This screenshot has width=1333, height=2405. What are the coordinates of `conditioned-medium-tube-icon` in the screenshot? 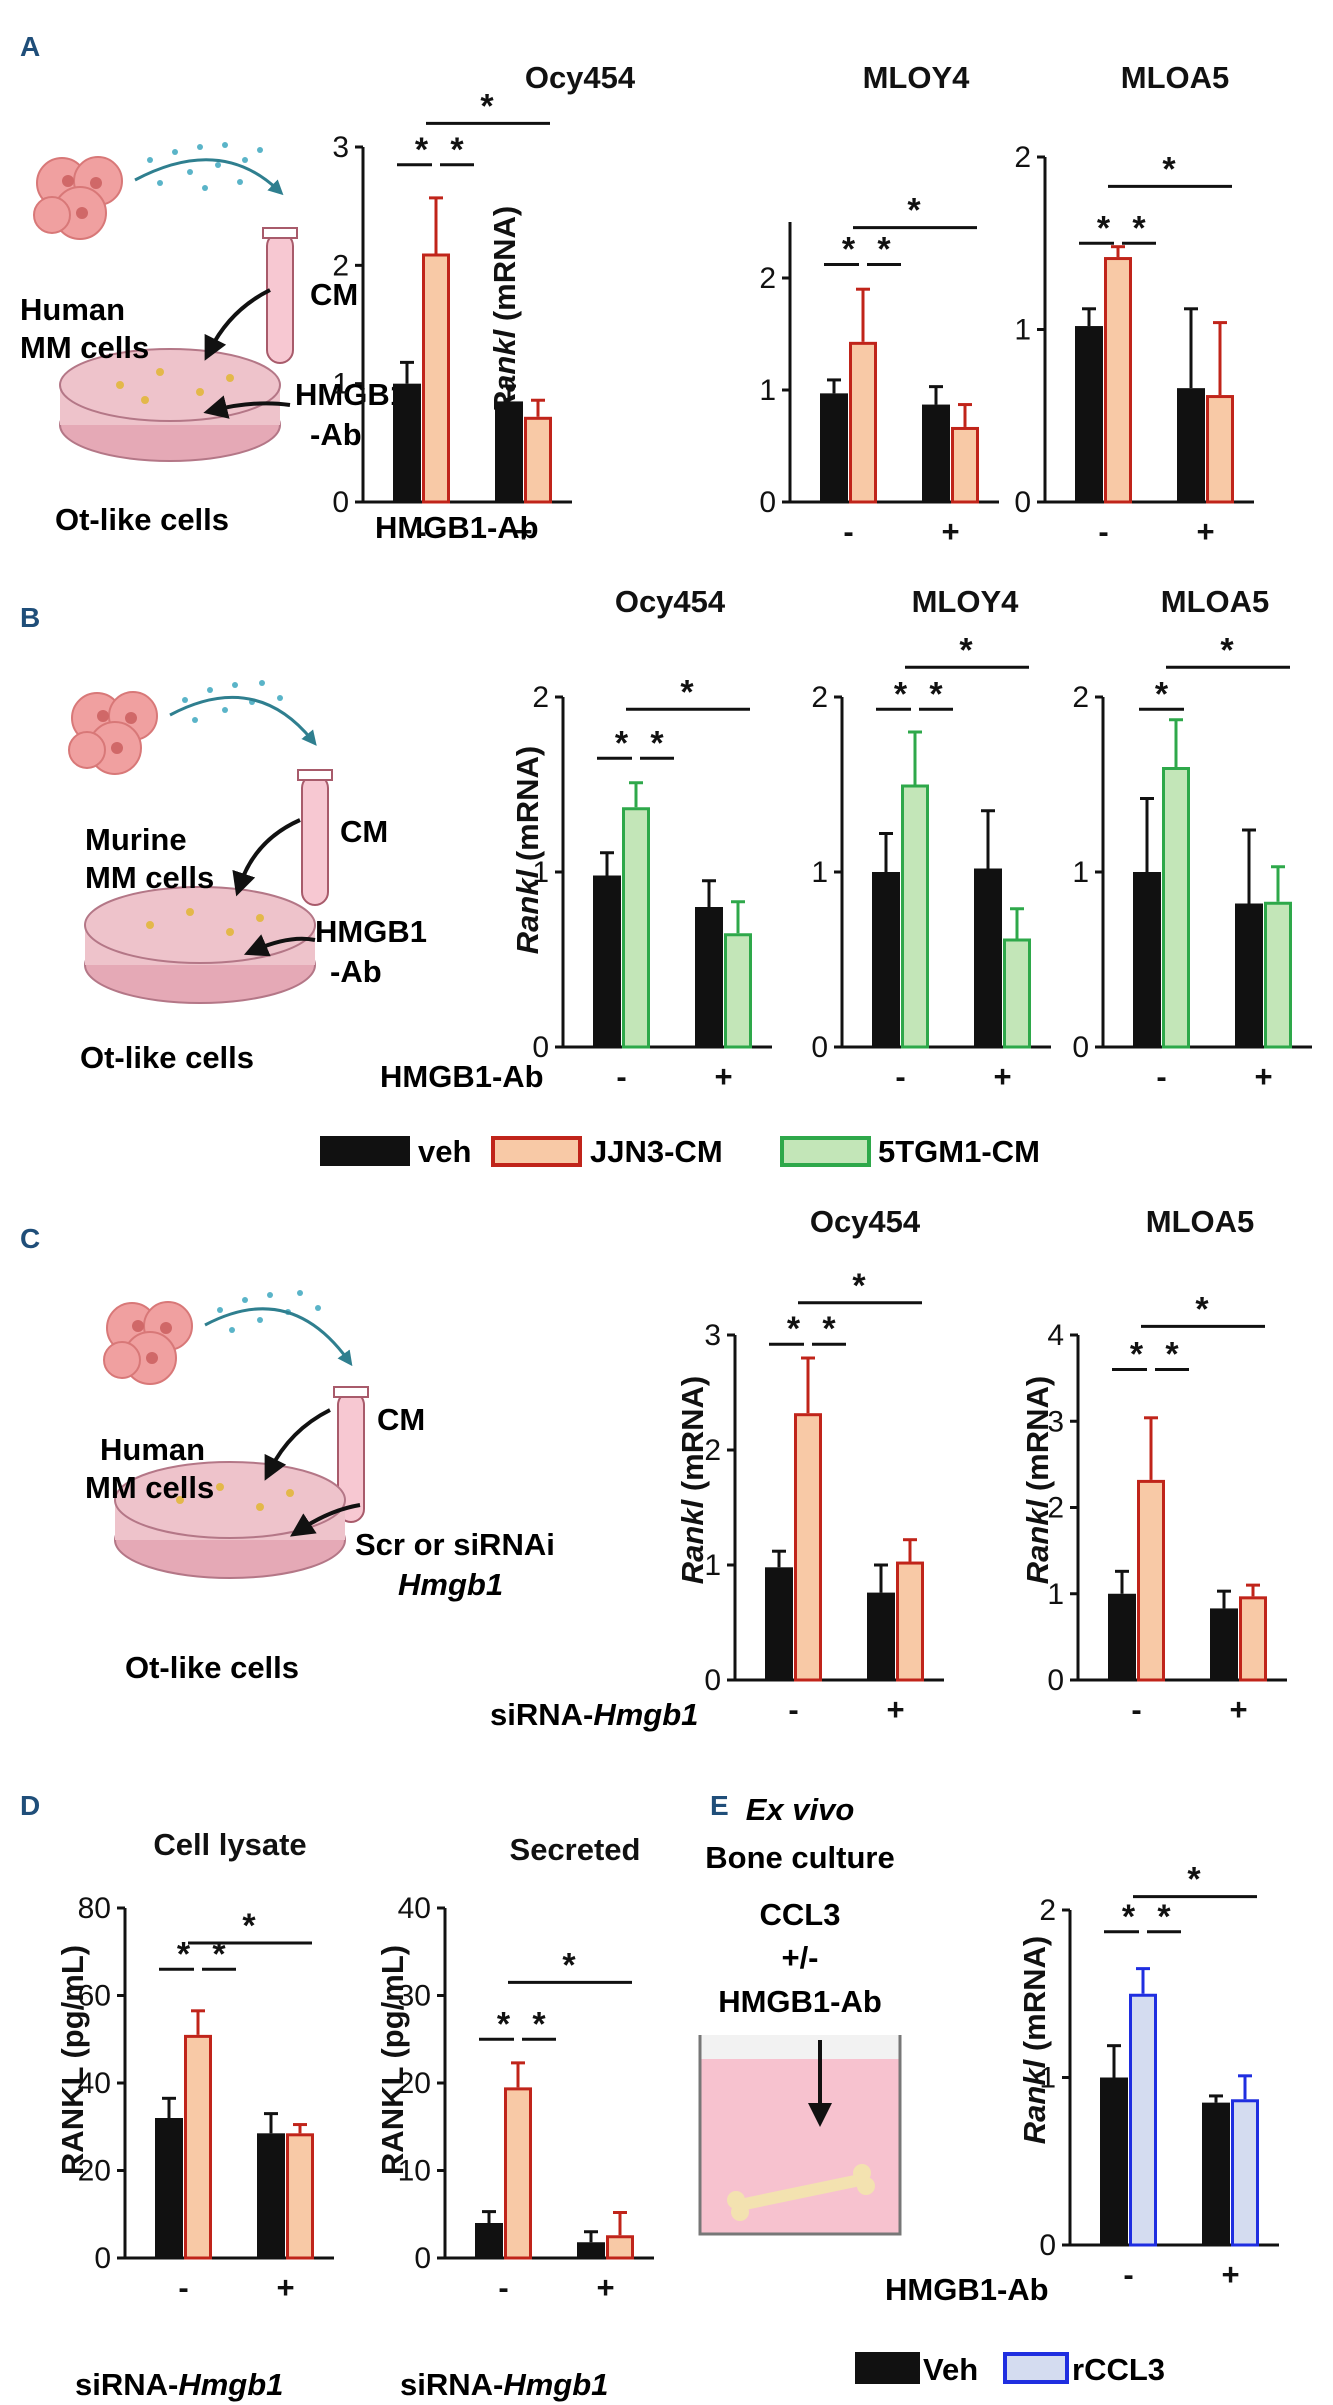 It's located at (351, 1454).